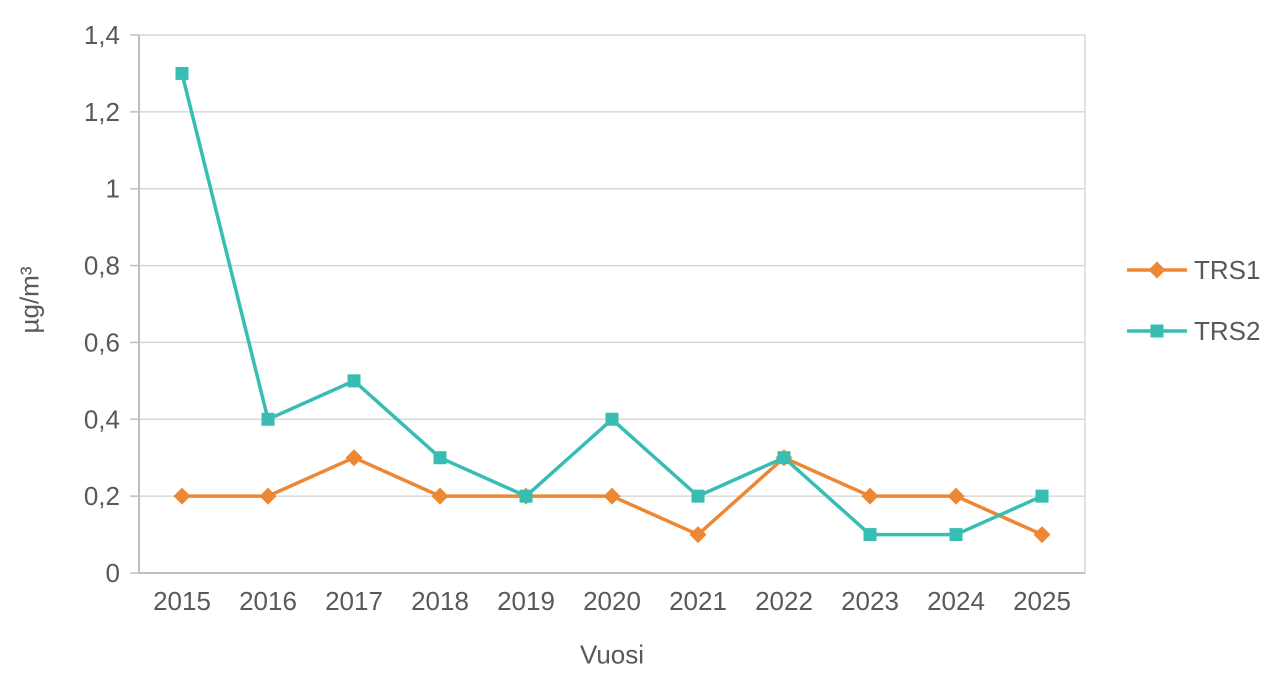 The image size is (1280, 687). I want to click on x-tick-label: 2017, so click(354, 601).